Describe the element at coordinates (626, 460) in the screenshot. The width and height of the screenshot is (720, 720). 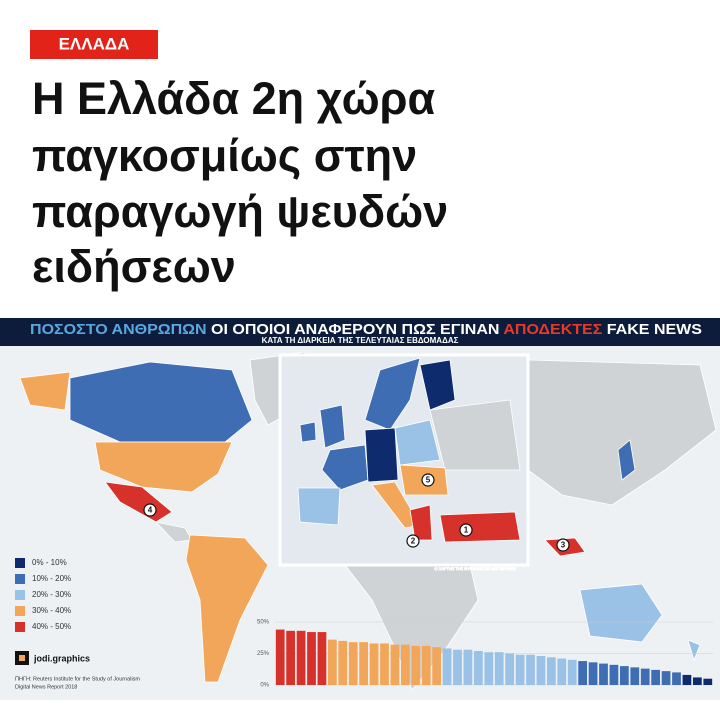
I see `japan` at that location.